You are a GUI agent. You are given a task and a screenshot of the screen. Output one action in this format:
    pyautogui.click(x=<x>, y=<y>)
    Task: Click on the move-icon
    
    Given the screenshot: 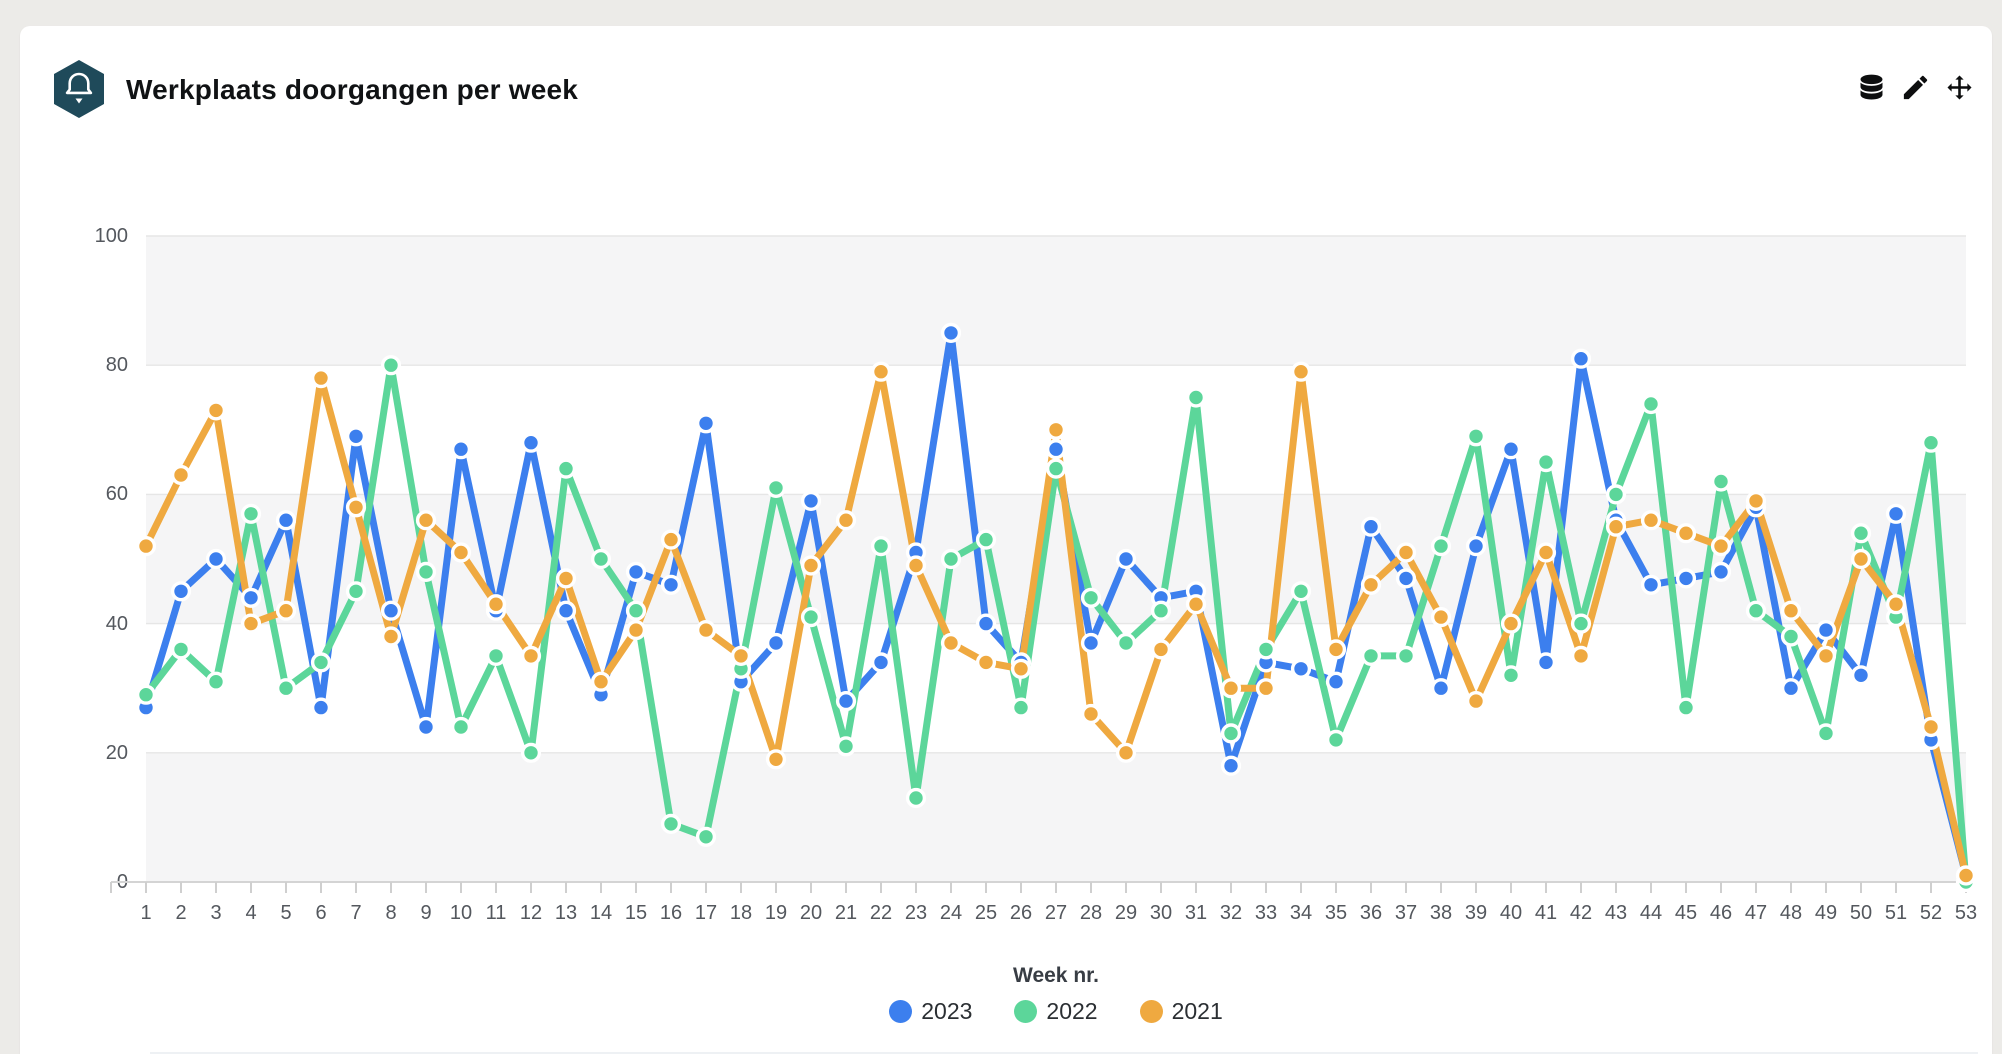 What is the action you would take?
    pyautogui.click(x=1959, y=87)
    